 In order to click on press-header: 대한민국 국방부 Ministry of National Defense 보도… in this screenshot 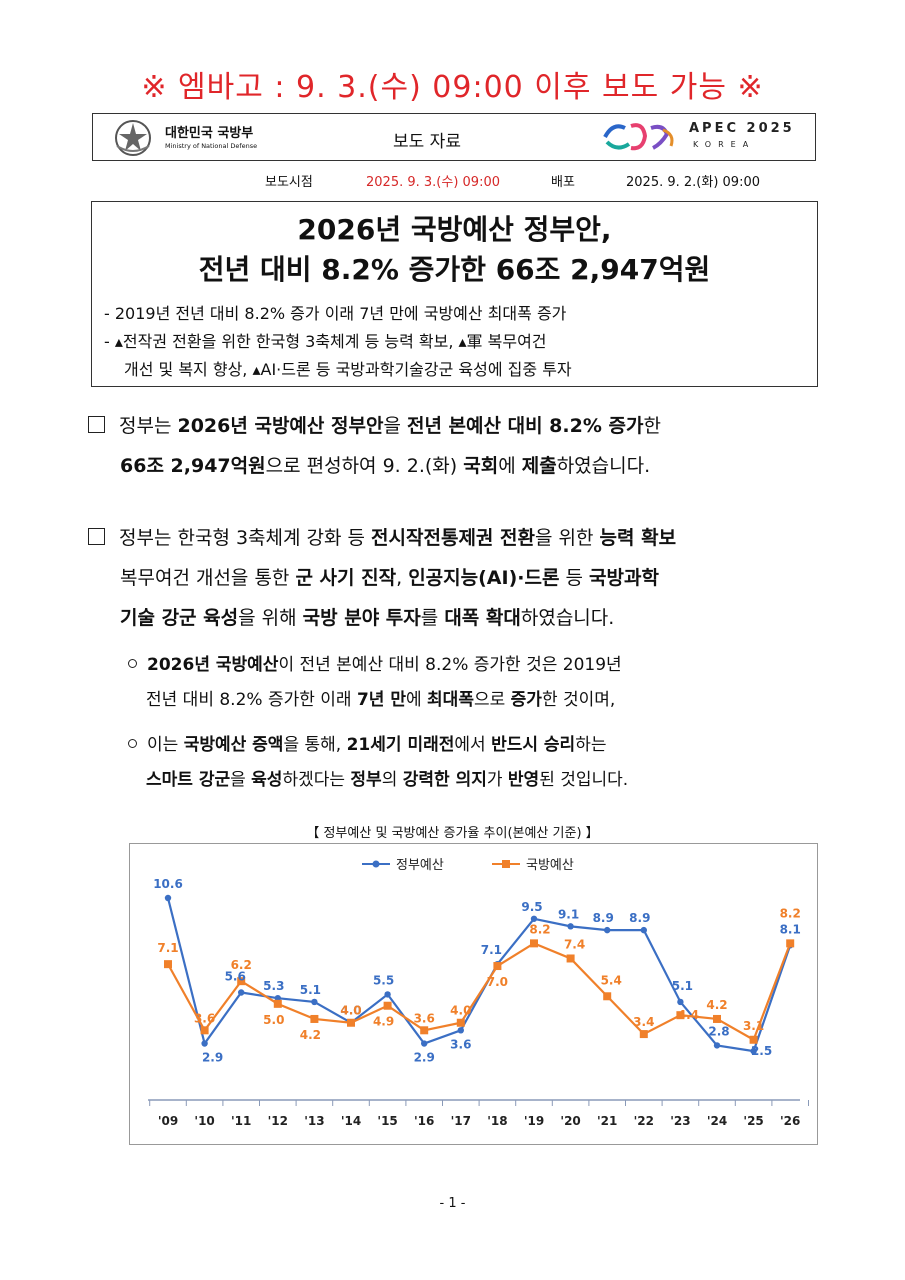, I will do `click(454, 137)`.